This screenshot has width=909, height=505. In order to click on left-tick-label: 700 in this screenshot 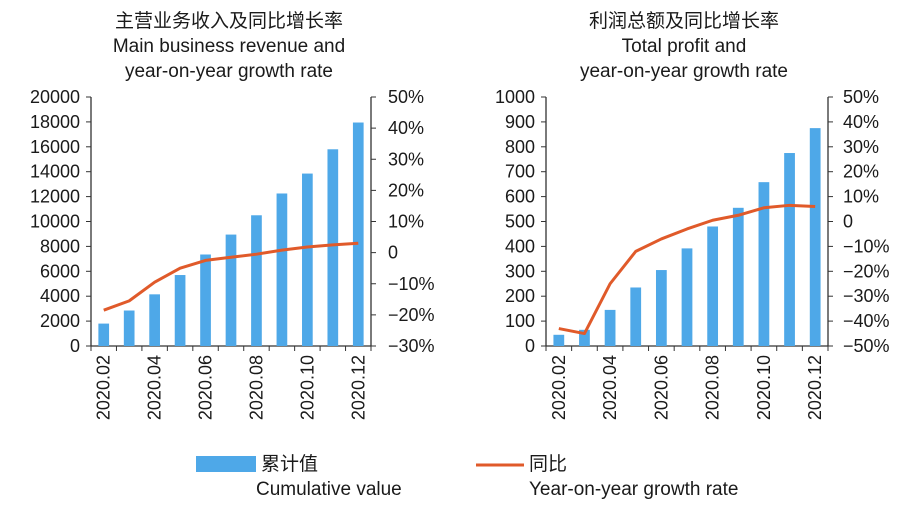, I will do `click(520, 172)`.